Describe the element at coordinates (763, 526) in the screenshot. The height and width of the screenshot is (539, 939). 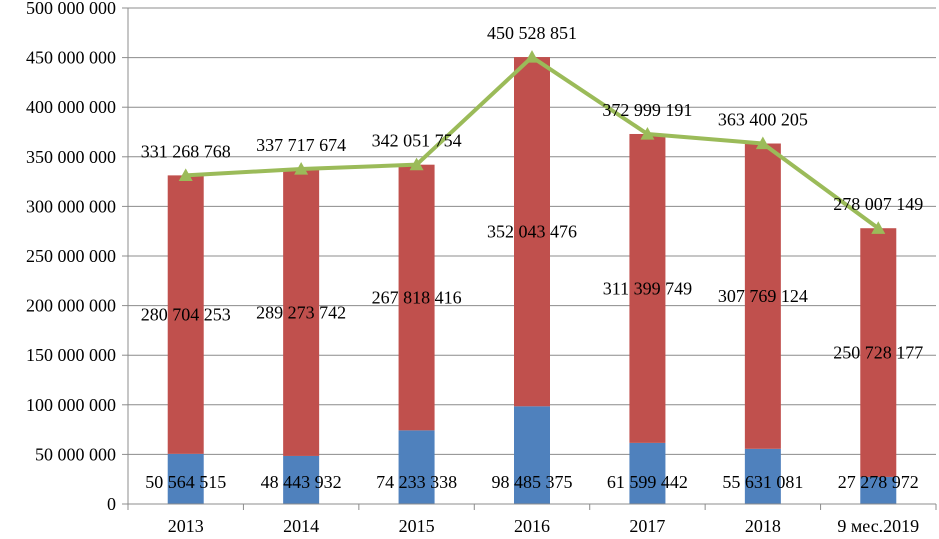
I see `x-tick-label: 2018` at that location.